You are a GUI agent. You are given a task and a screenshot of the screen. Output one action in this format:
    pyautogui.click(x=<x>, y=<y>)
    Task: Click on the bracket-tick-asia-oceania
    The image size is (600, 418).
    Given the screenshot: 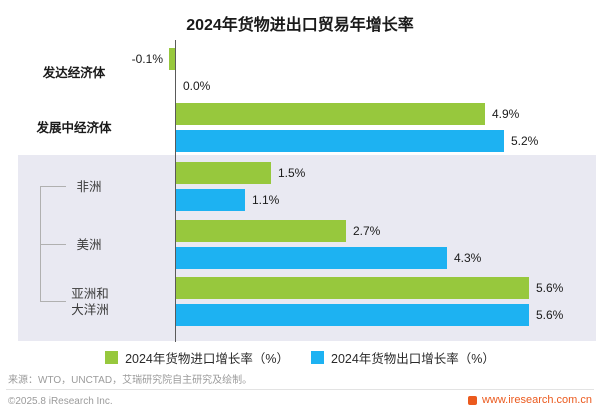 What is the action you would take?
    pyautogui.click(x=53, y=301)
    